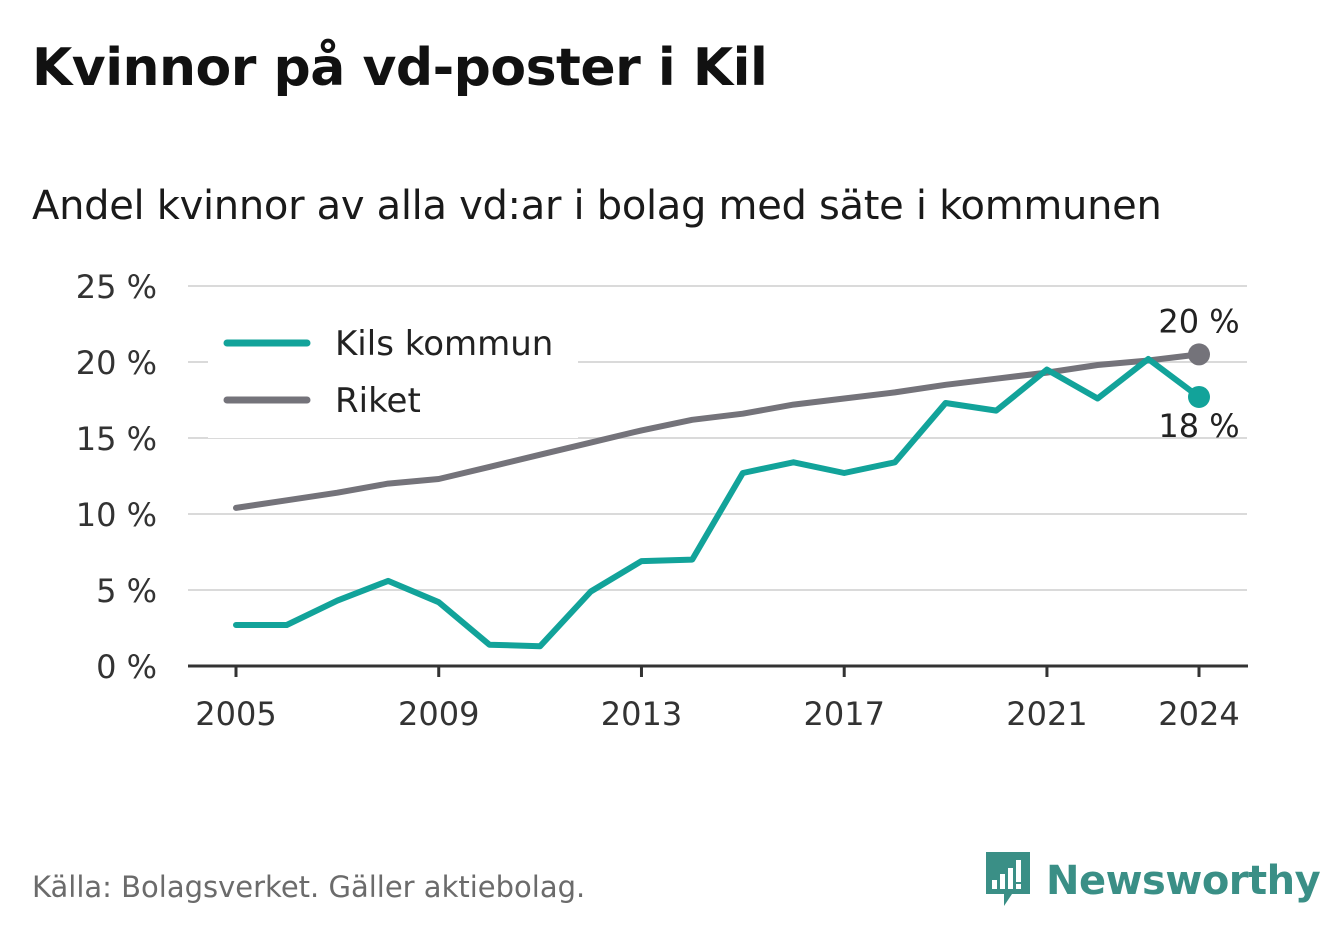 The image size is (1322, 939). I want to click on brand-name: Newsworthy, so click(1183, 881).